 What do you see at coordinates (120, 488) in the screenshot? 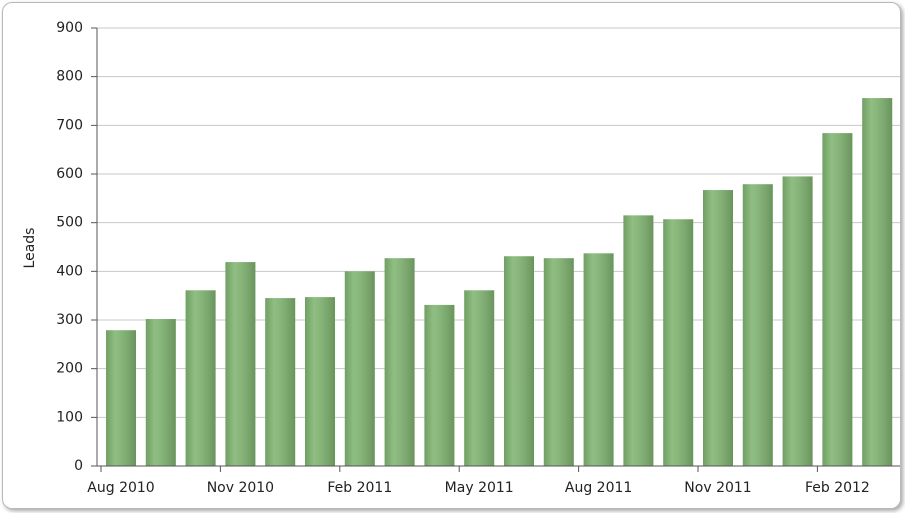
I see `x-tick-label: Aug 2010` at bounding box center [120, 488].